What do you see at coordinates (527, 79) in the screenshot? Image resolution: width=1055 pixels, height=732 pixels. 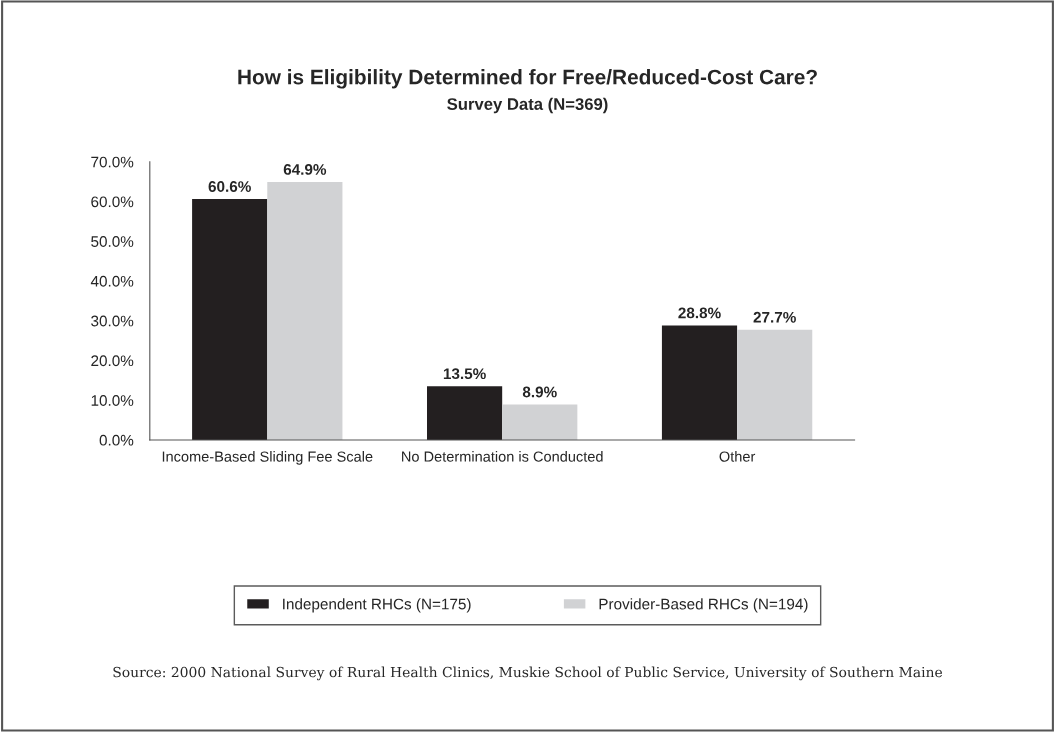 I see `chart-title: How is Eligibility Determined for Free/Reduced-Cost Care?` at bounding box center [527, 79].